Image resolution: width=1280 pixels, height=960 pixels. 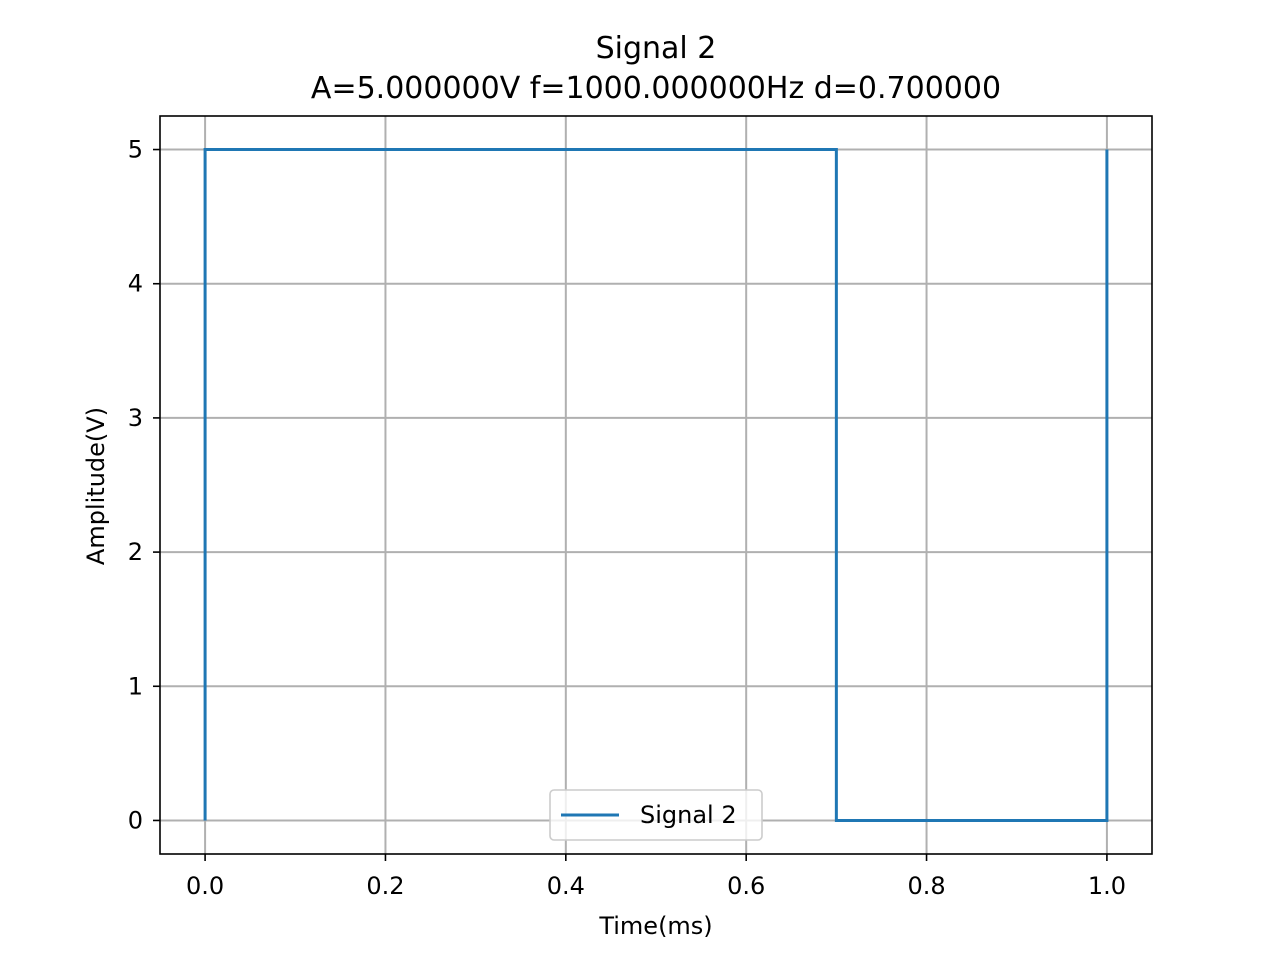 I want to click on y-tick-label-4: 4, so click(x=135, y=284).